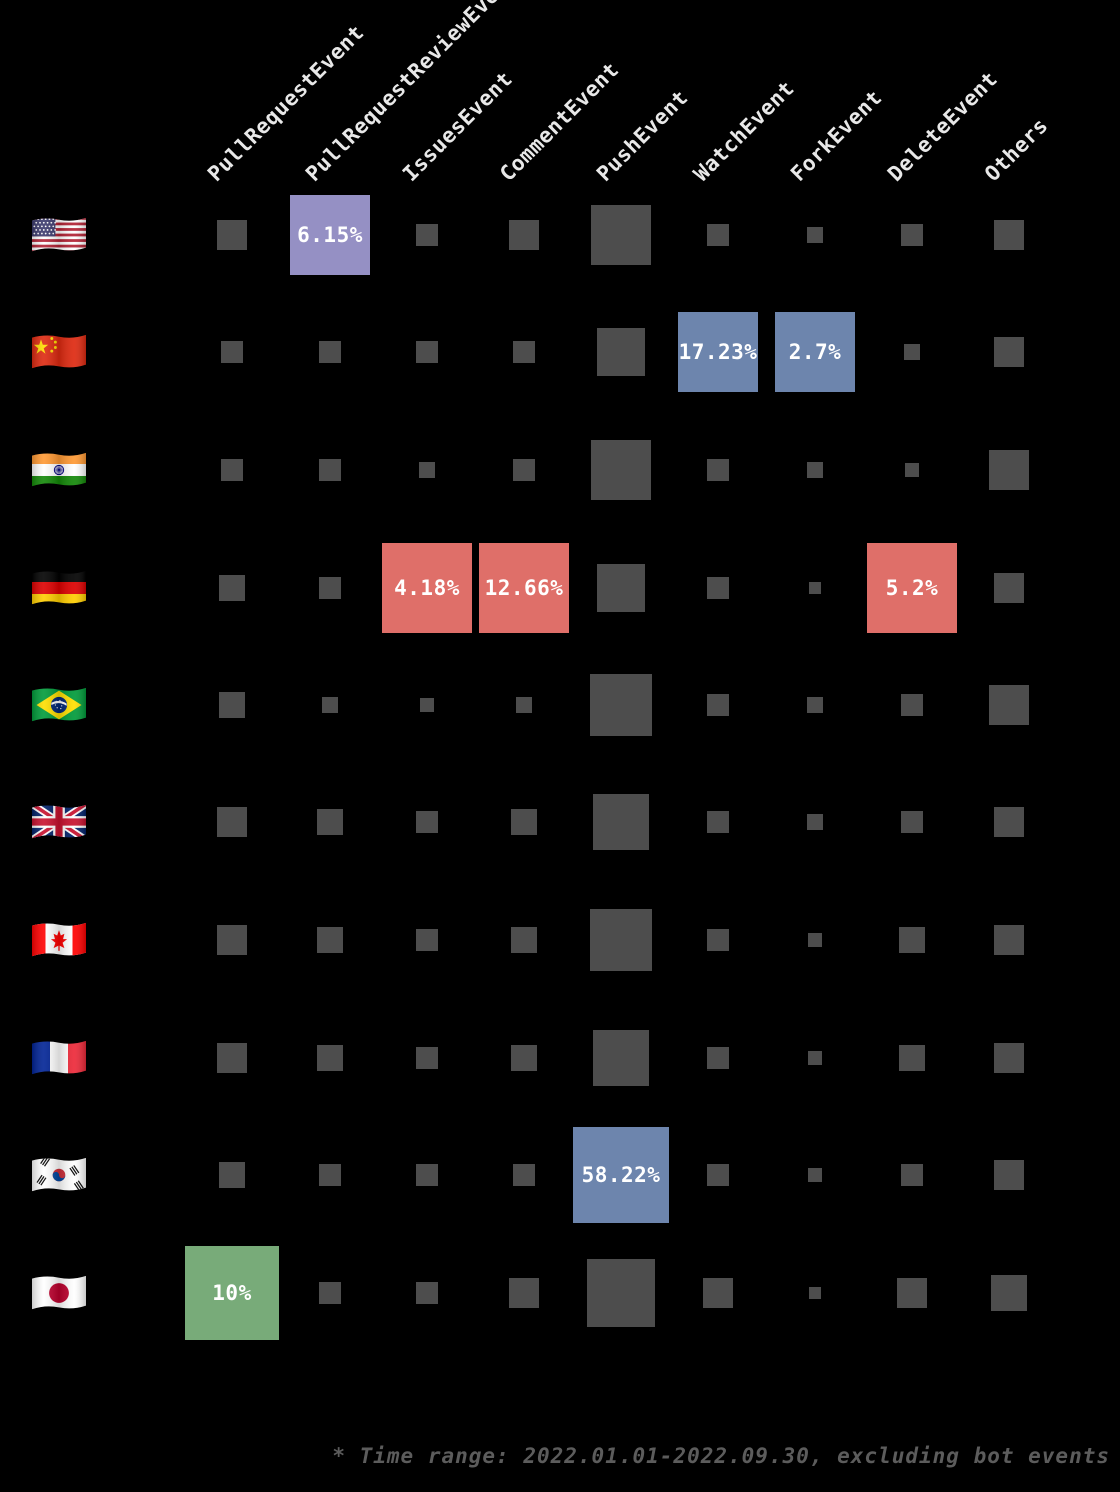  What do you see at coordinates (427, 588) in the screenshot?
I see `heatmap-cell-highlight: 4.18%` at bounding box center [427, 588].